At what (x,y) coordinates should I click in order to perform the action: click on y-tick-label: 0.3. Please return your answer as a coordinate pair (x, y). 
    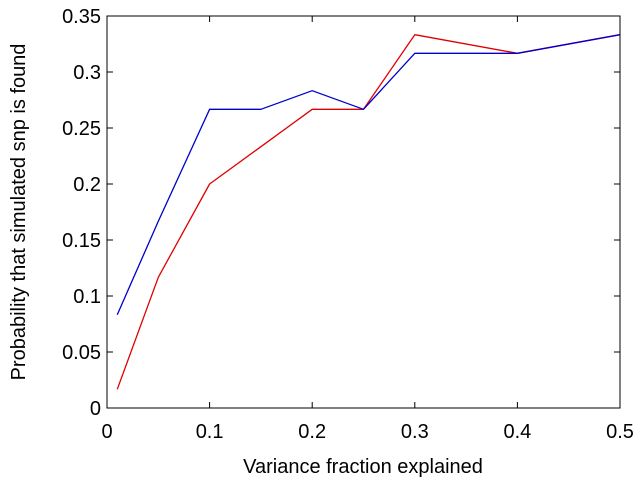
    Looking at the image, I should click on (87, 73).